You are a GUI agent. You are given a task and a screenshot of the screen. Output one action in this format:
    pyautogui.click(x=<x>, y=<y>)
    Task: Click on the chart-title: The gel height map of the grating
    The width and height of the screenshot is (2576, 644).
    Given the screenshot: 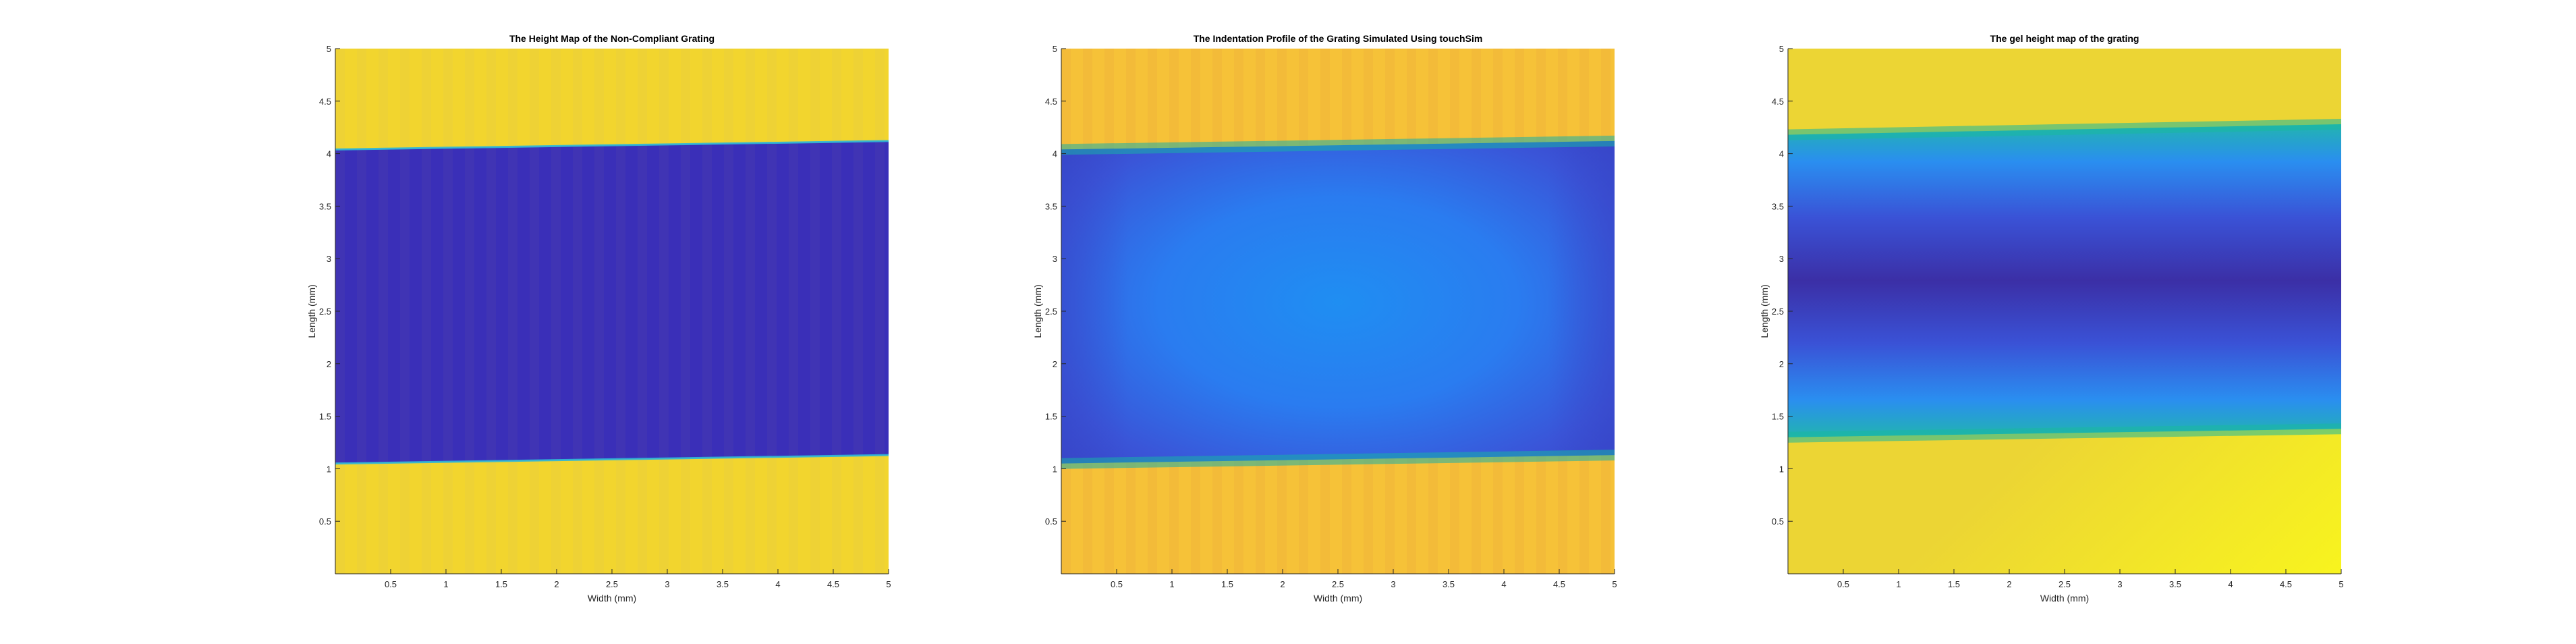 What is the action you would take?
    pyautogui.click(x=2064, y=38)
    